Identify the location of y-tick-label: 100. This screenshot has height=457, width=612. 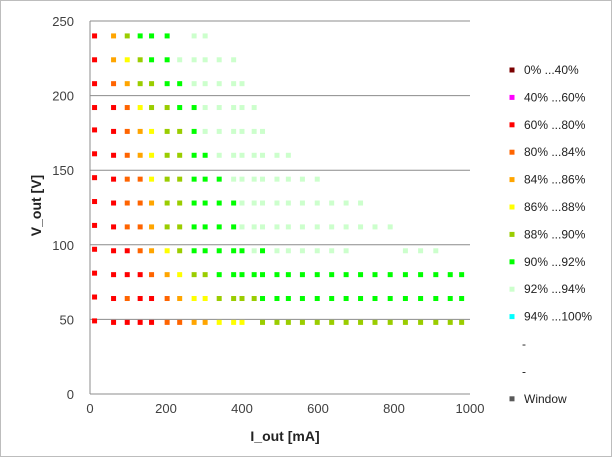
(63, 245).